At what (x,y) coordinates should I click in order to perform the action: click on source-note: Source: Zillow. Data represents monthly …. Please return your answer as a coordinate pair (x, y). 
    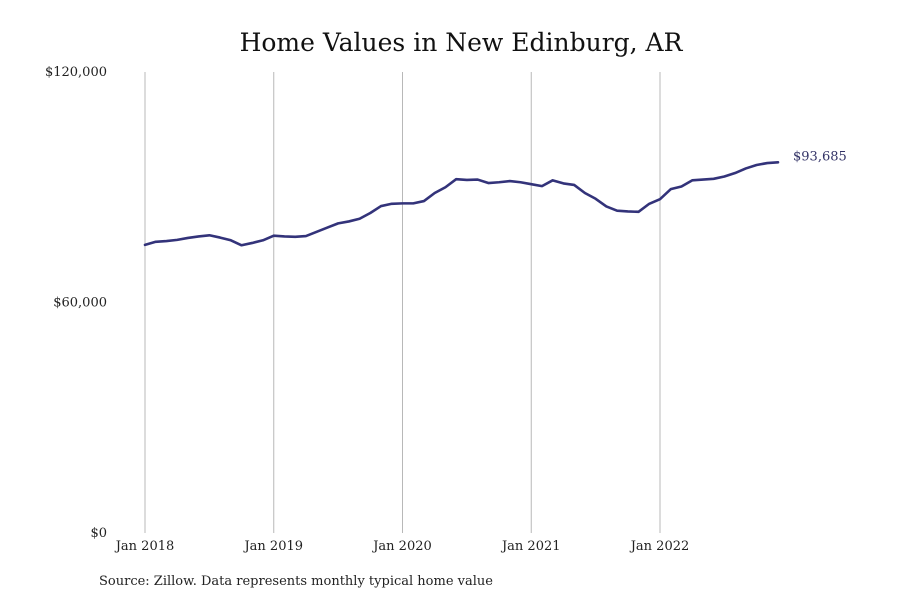
    Looking at the image, I should click on (296, 581).